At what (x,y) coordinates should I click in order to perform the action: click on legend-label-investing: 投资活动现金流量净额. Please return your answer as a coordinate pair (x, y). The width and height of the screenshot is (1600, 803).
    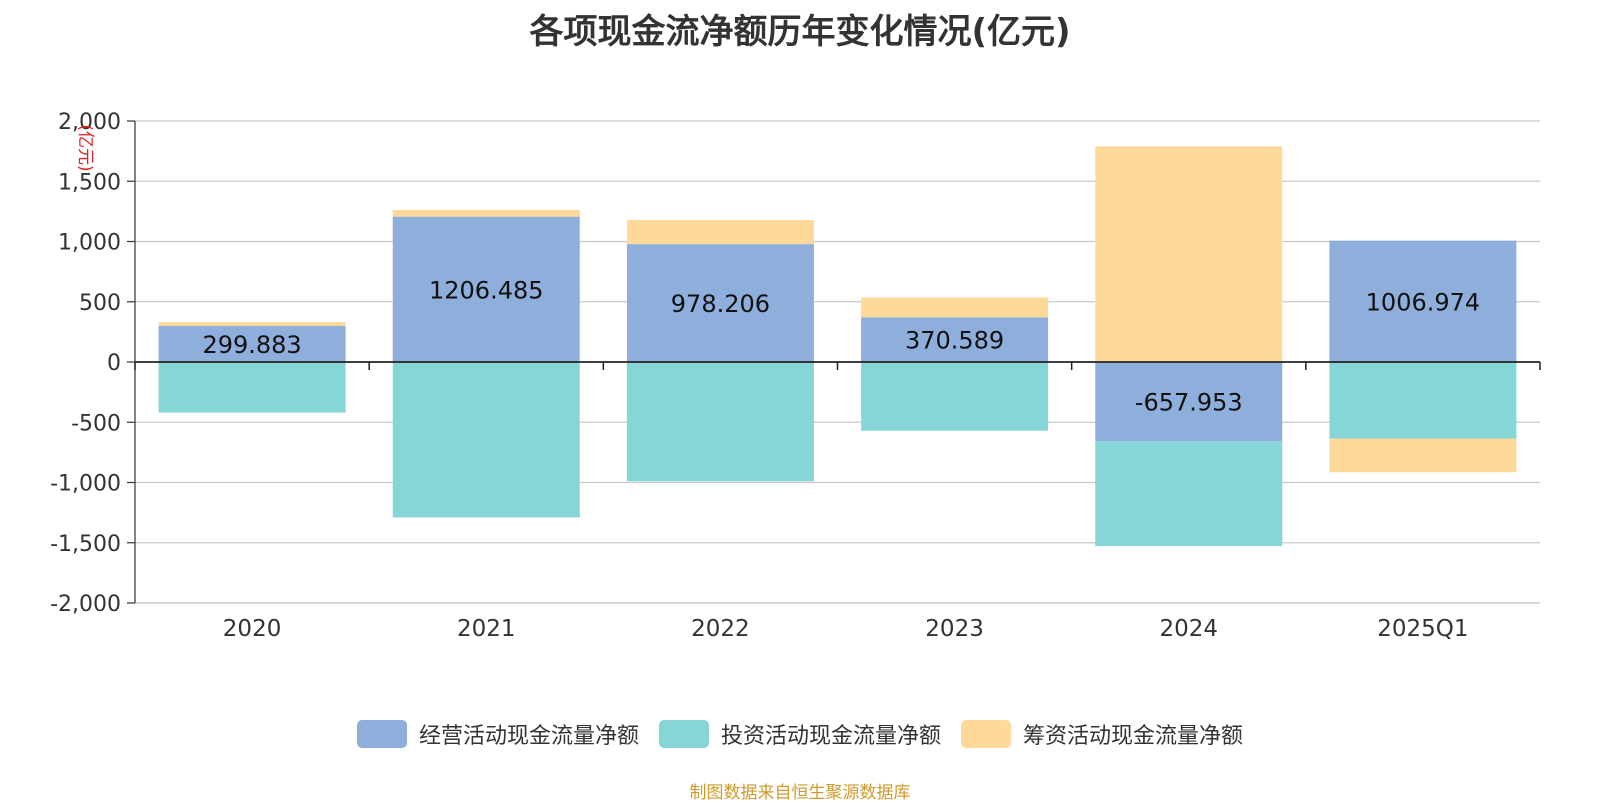
    Looking at the image, I should click on (830, 736).